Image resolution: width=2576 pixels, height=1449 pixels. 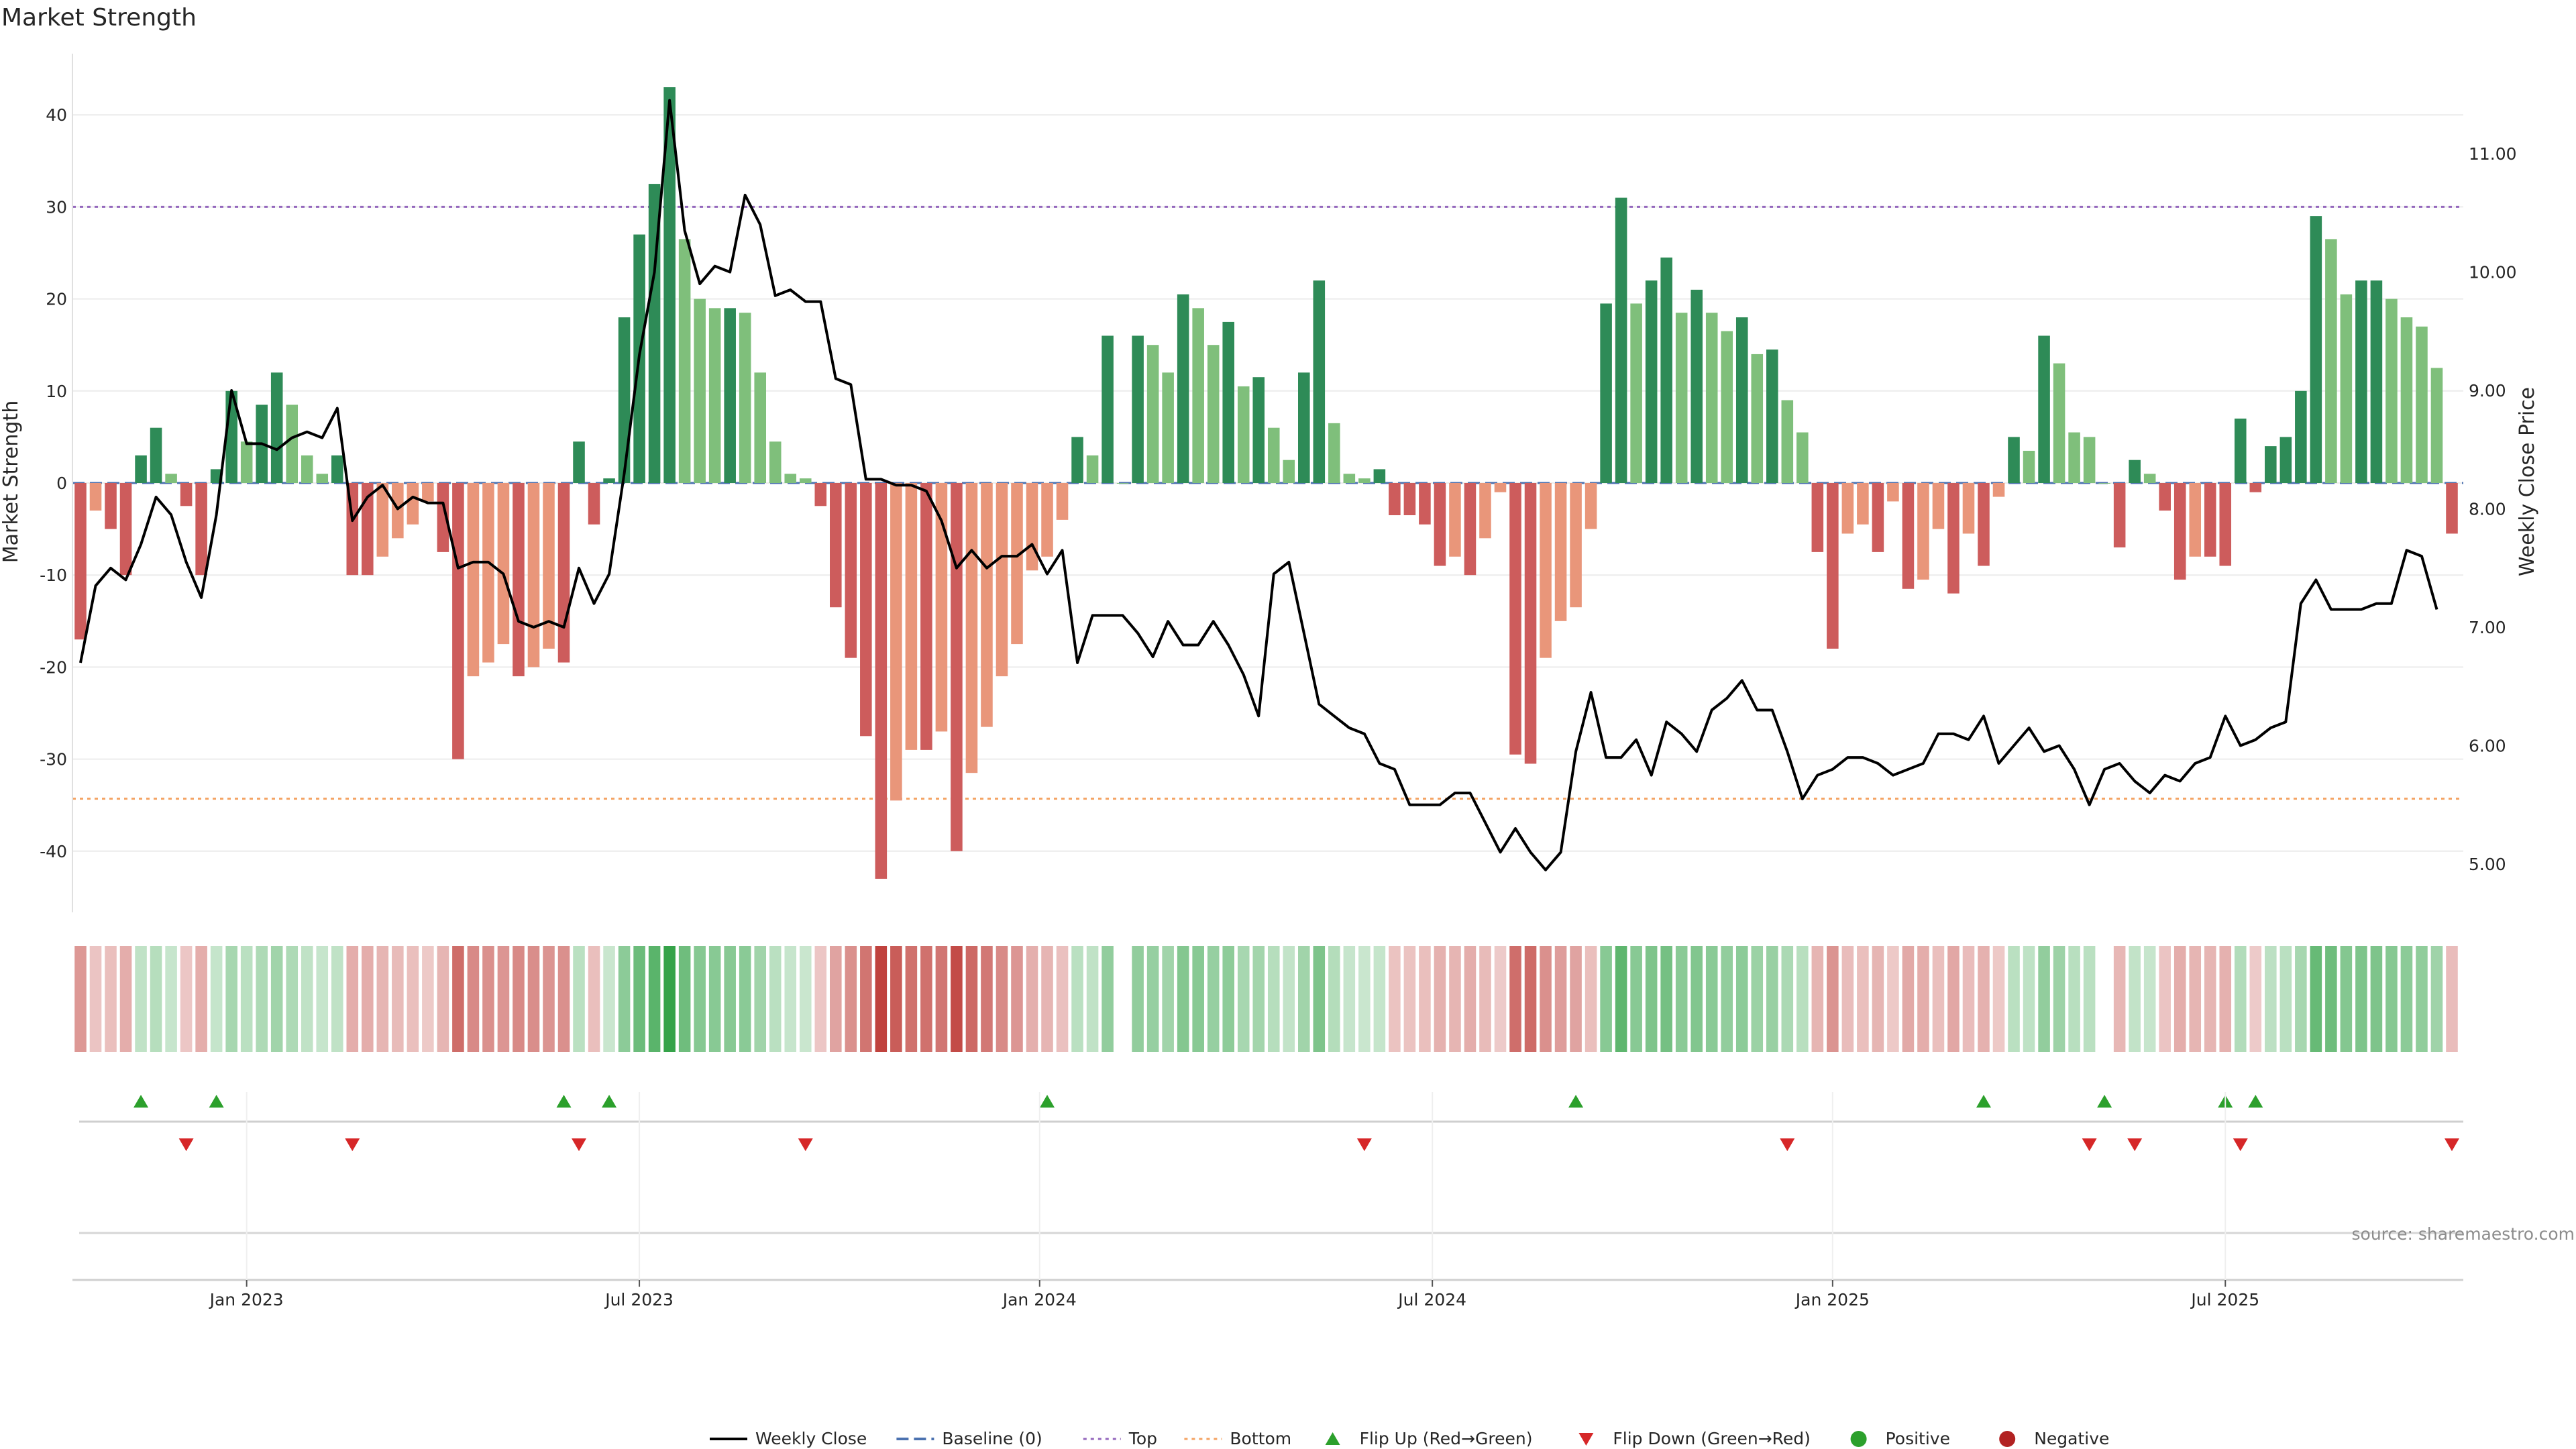 What do you see at coordinates (2487, 864) in the screenshot?
I see `y2-tick-label: 5.00` at bounding box center [2487, 864].